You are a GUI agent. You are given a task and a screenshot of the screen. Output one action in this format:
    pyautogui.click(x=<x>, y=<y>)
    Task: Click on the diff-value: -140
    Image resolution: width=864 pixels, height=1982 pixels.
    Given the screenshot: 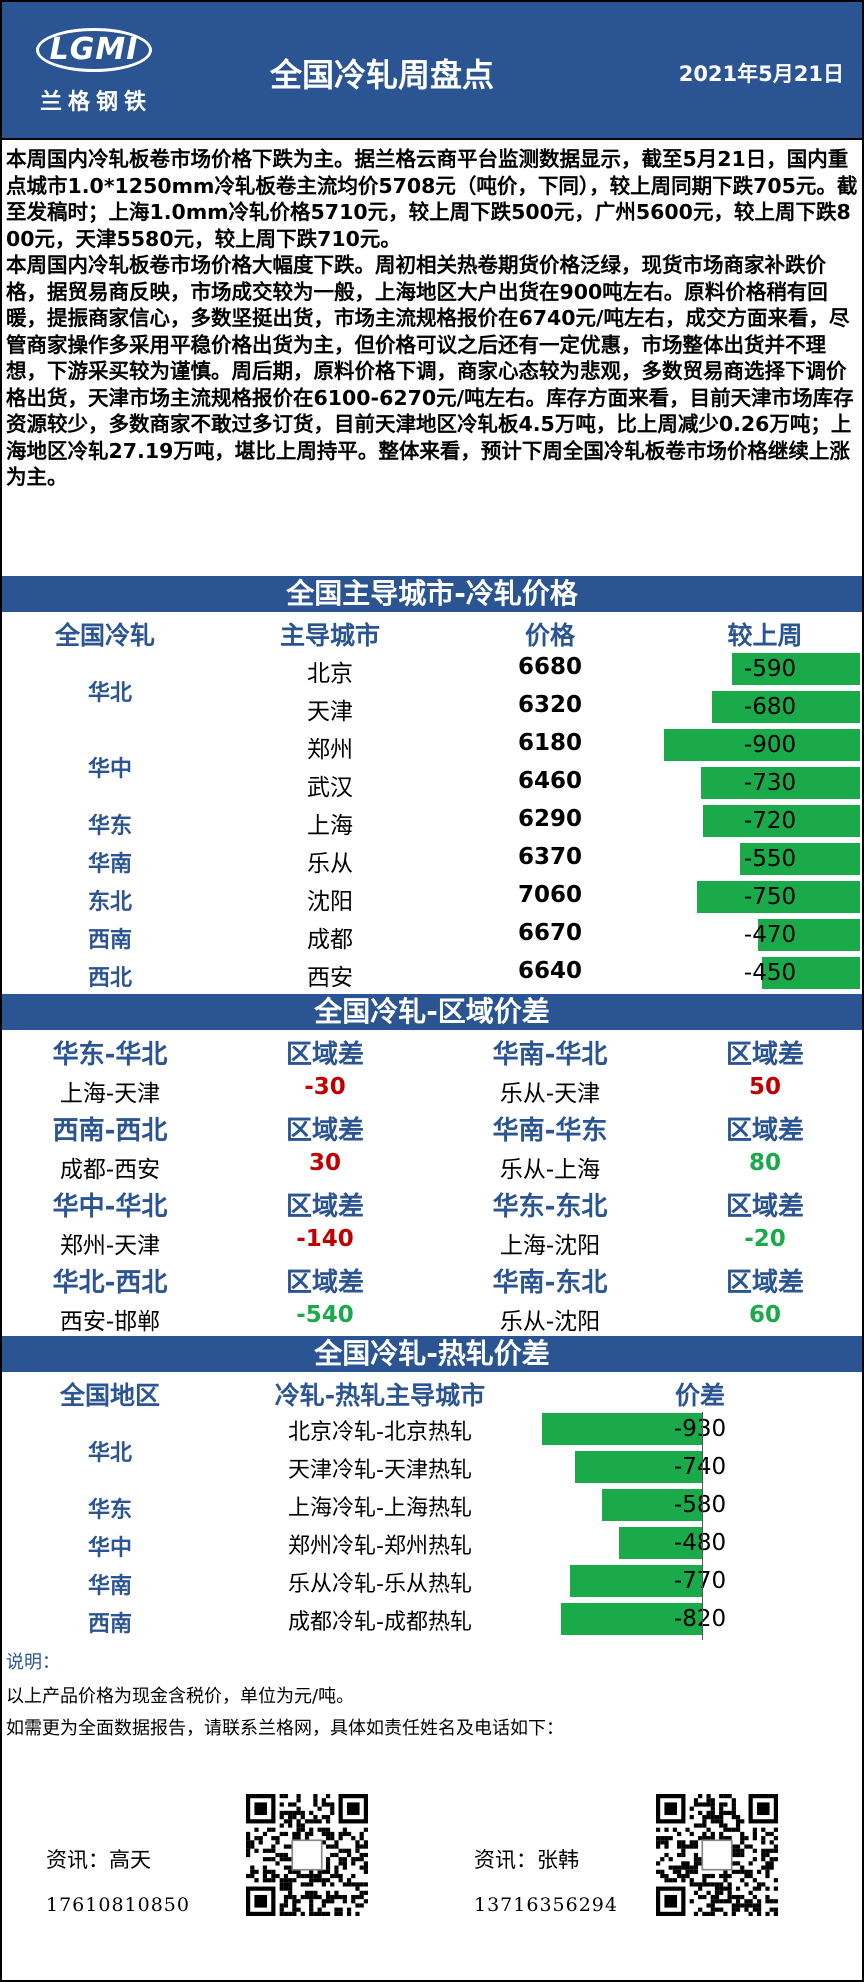 What is the action you would take?
    pyautogui.click(x=325, y=1239)
    